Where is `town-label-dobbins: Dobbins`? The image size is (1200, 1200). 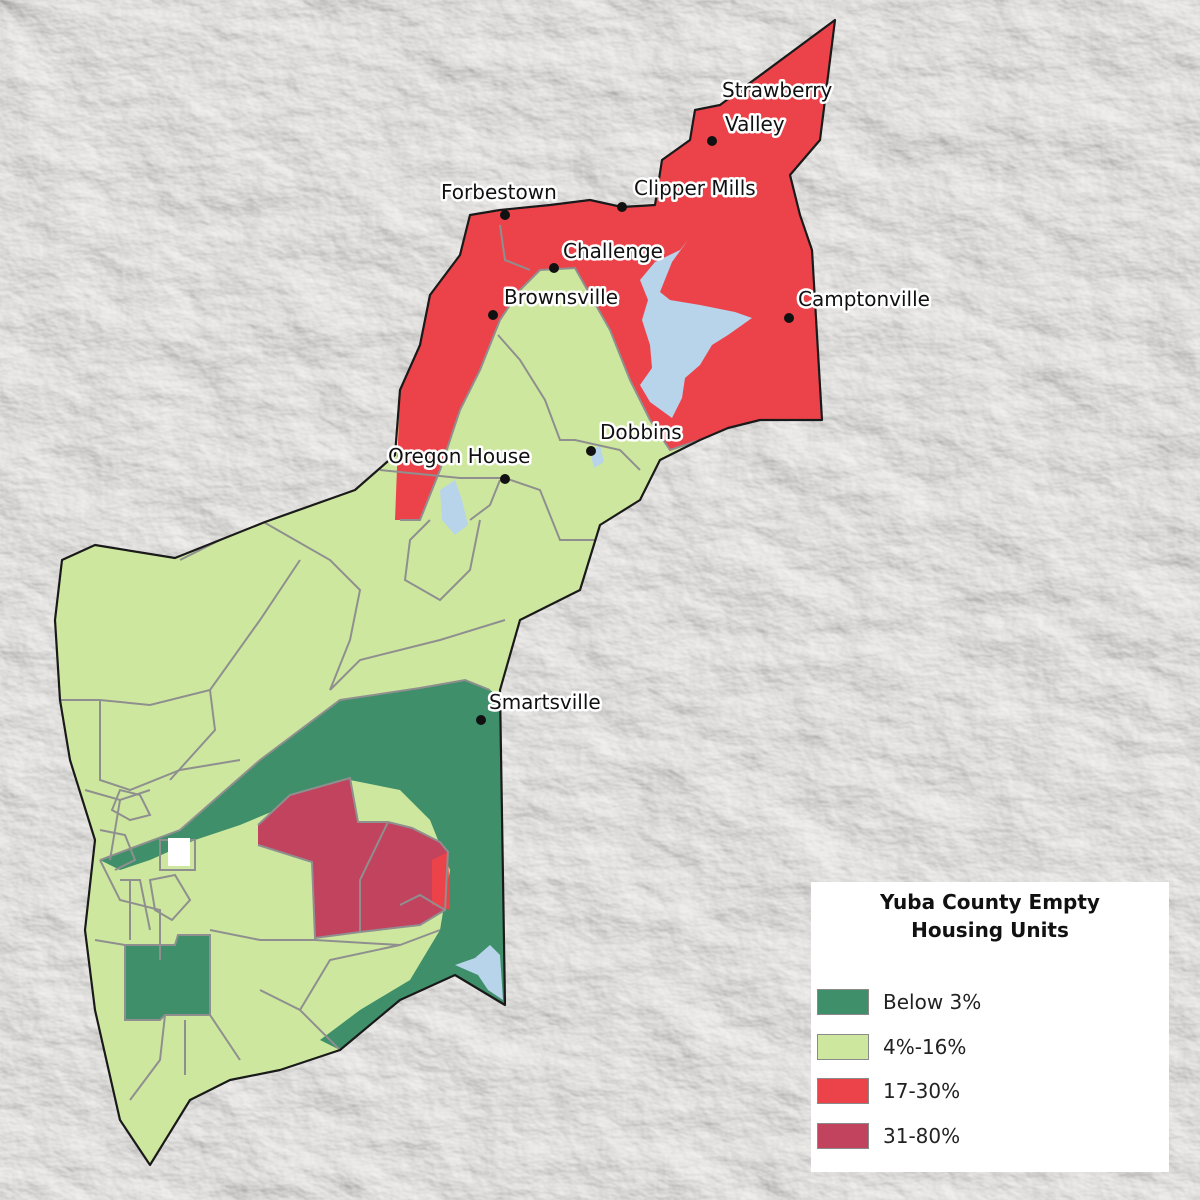 town-label-dobbins: Dobbins is located at coordinates (641, 432).